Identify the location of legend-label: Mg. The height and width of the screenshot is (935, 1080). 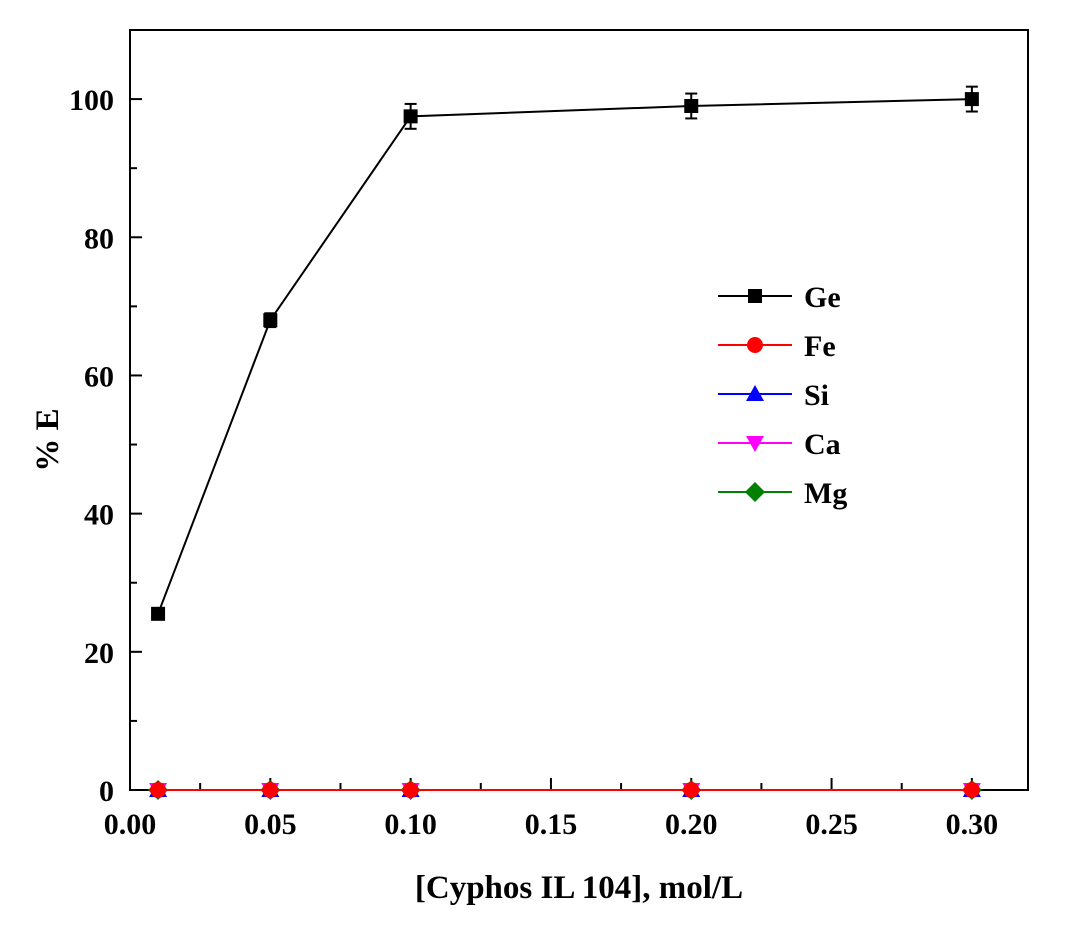
(825, 493).